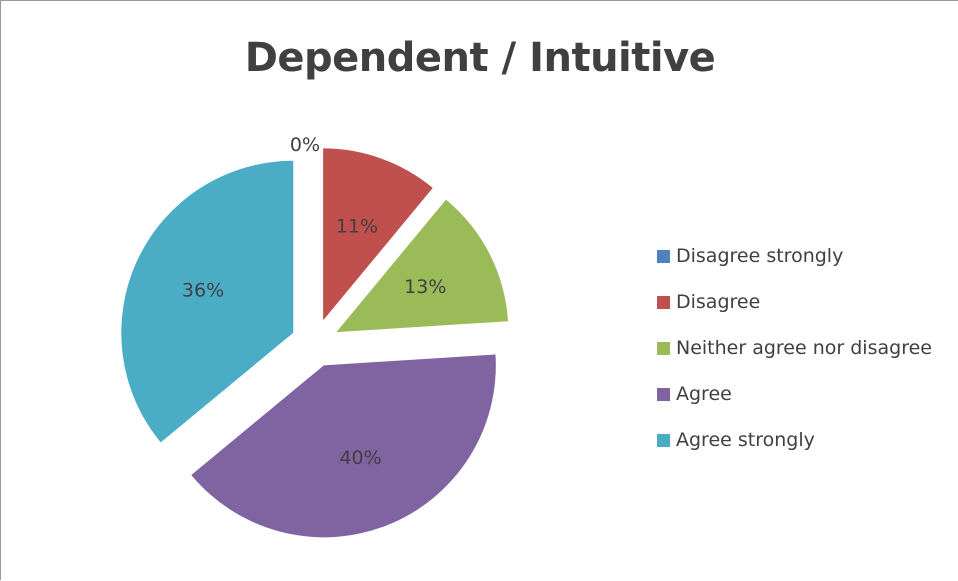  What do you see at coordinates (343, 446) in the screenshot?
I see `pie-slice-agree` at bounding box center [343, 446].